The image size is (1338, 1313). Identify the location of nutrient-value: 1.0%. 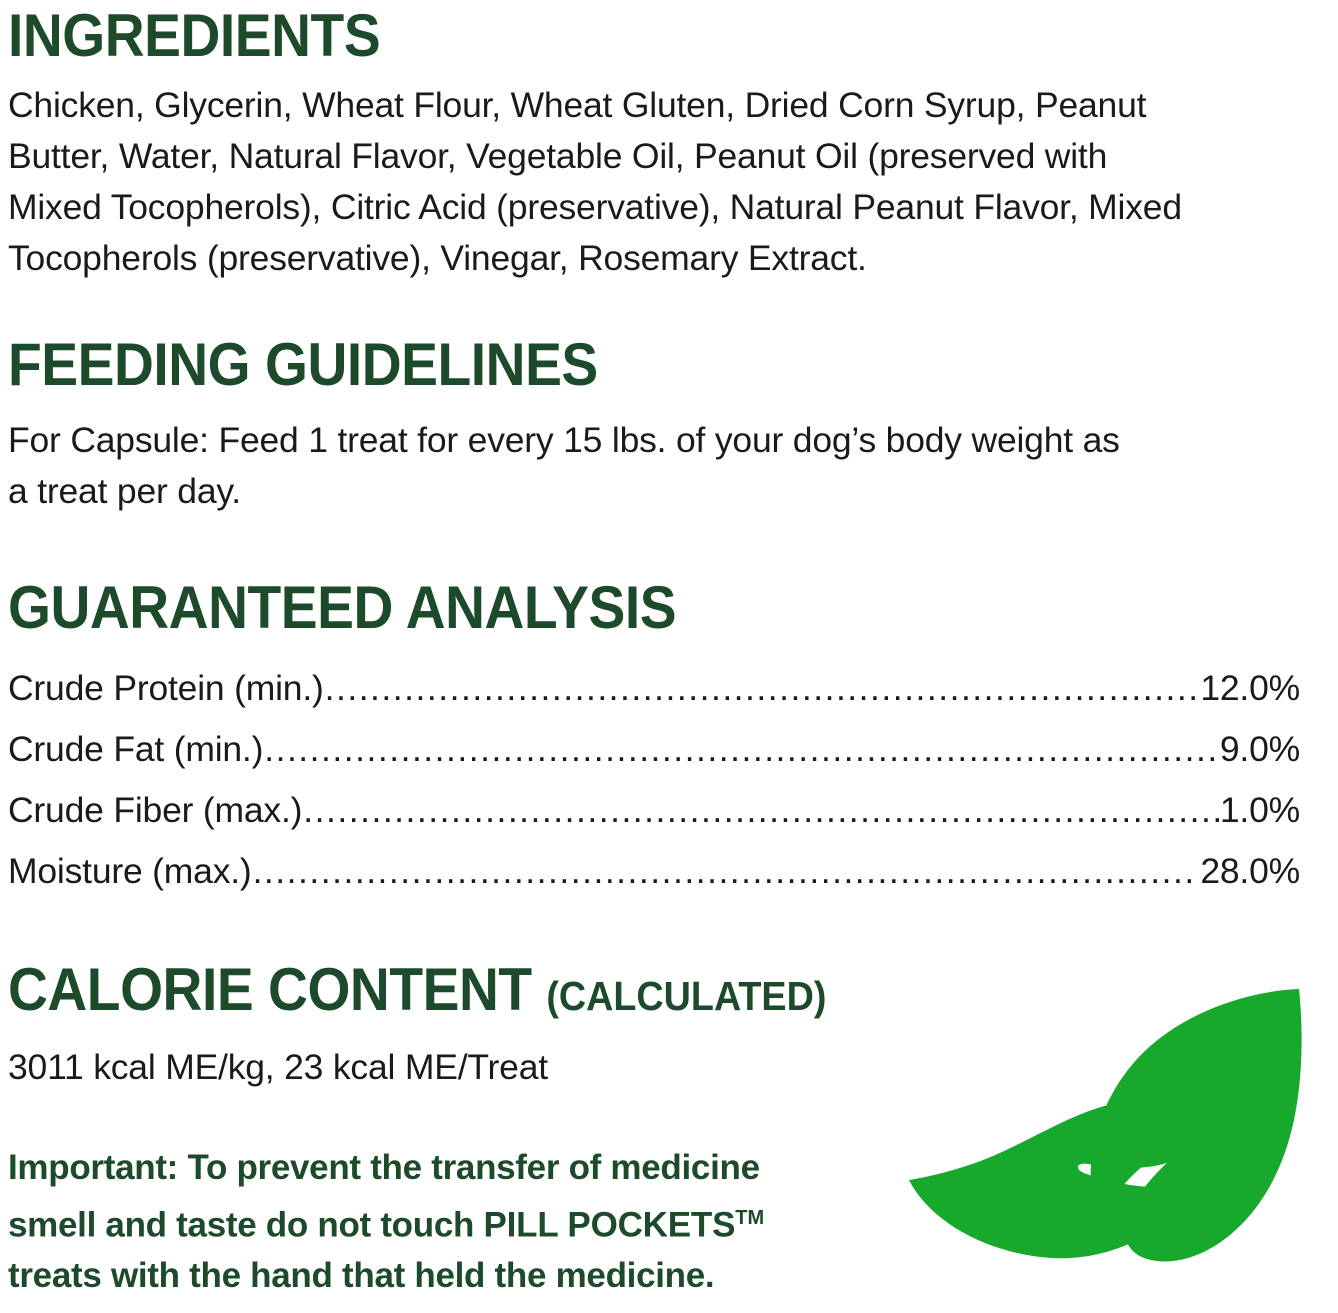
(1259, 810).